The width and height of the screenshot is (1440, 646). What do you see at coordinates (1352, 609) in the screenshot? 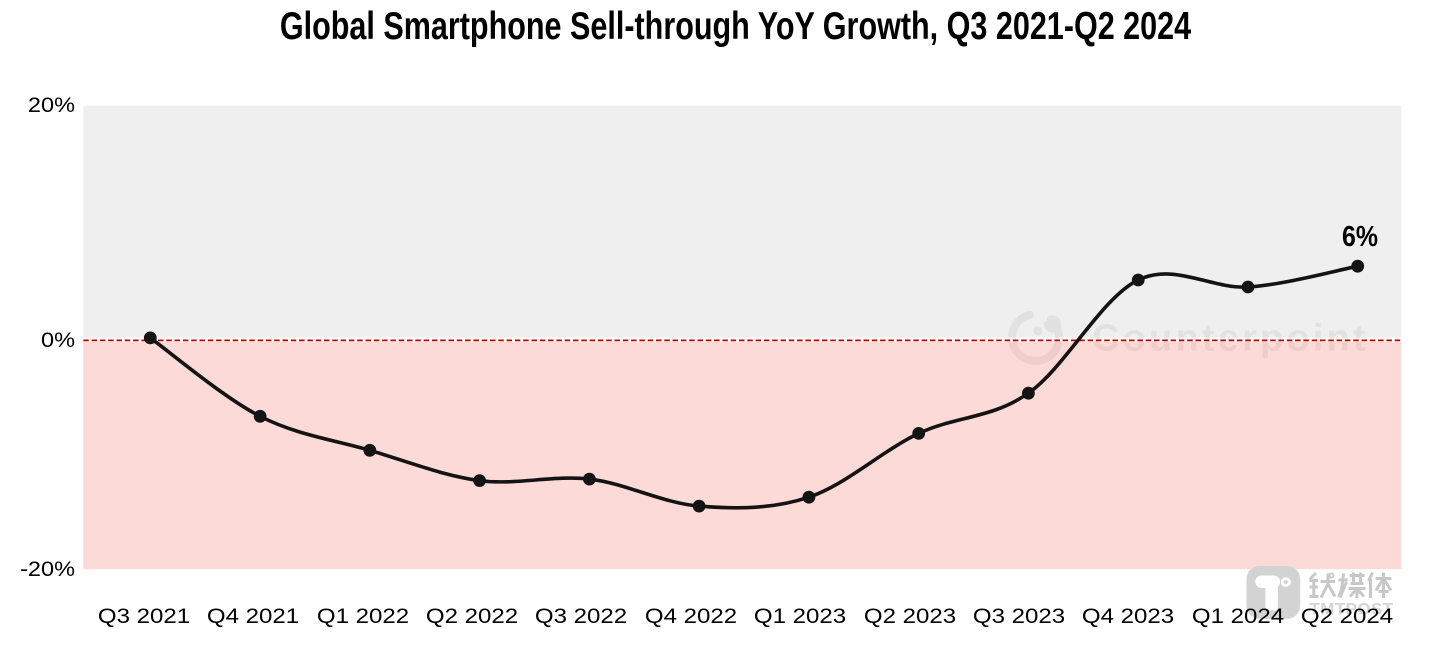
I see `svg-text: TMTPOST` at bounding box center [1352, 609].